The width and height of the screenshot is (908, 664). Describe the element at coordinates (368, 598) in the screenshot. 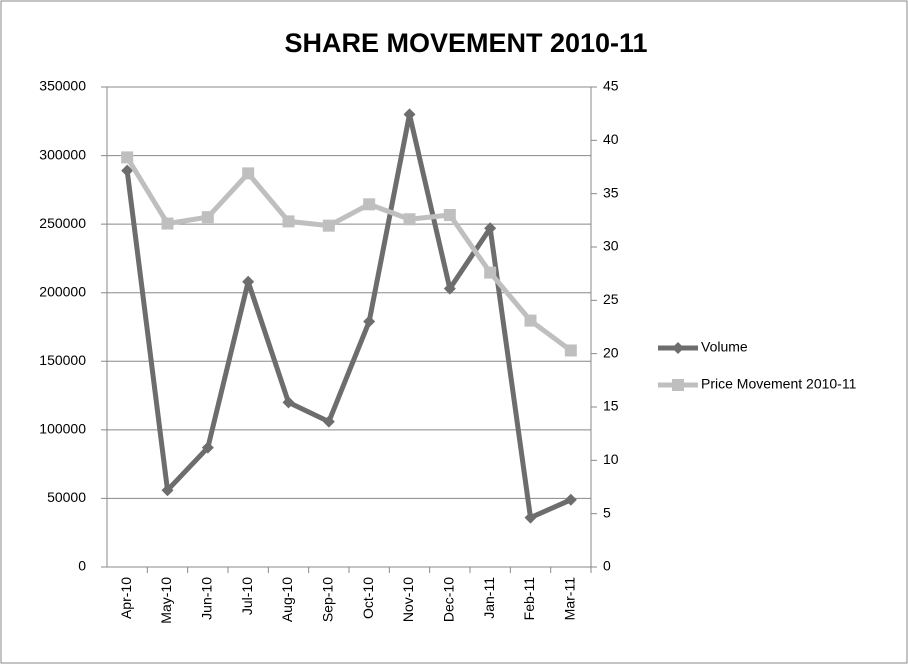

I see `x-tick-label: Oct-10` at that location.